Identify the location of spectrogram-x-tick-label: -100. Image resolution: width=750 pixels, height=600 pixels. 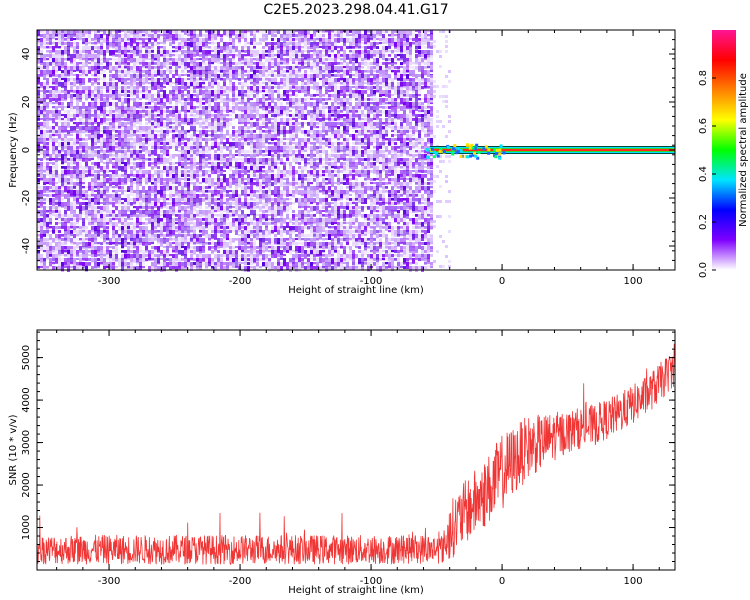
(371, 281).